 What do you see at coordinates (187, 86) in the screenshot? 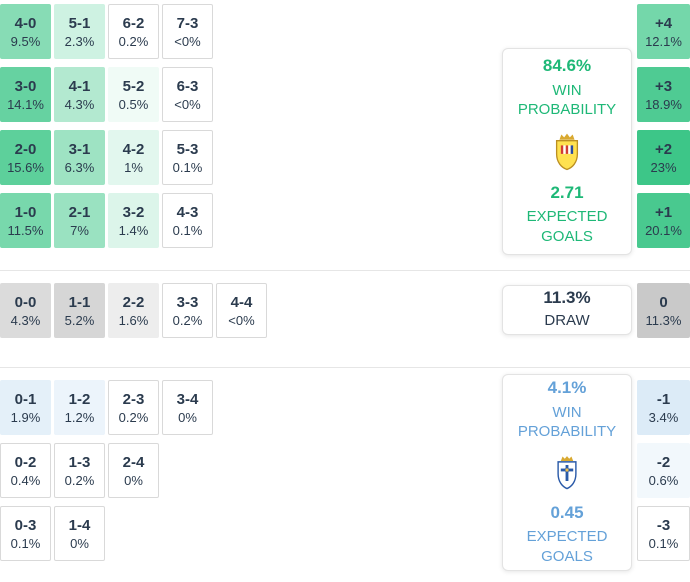
I see `score-label: 6-3` at bounding box center [187, 86].